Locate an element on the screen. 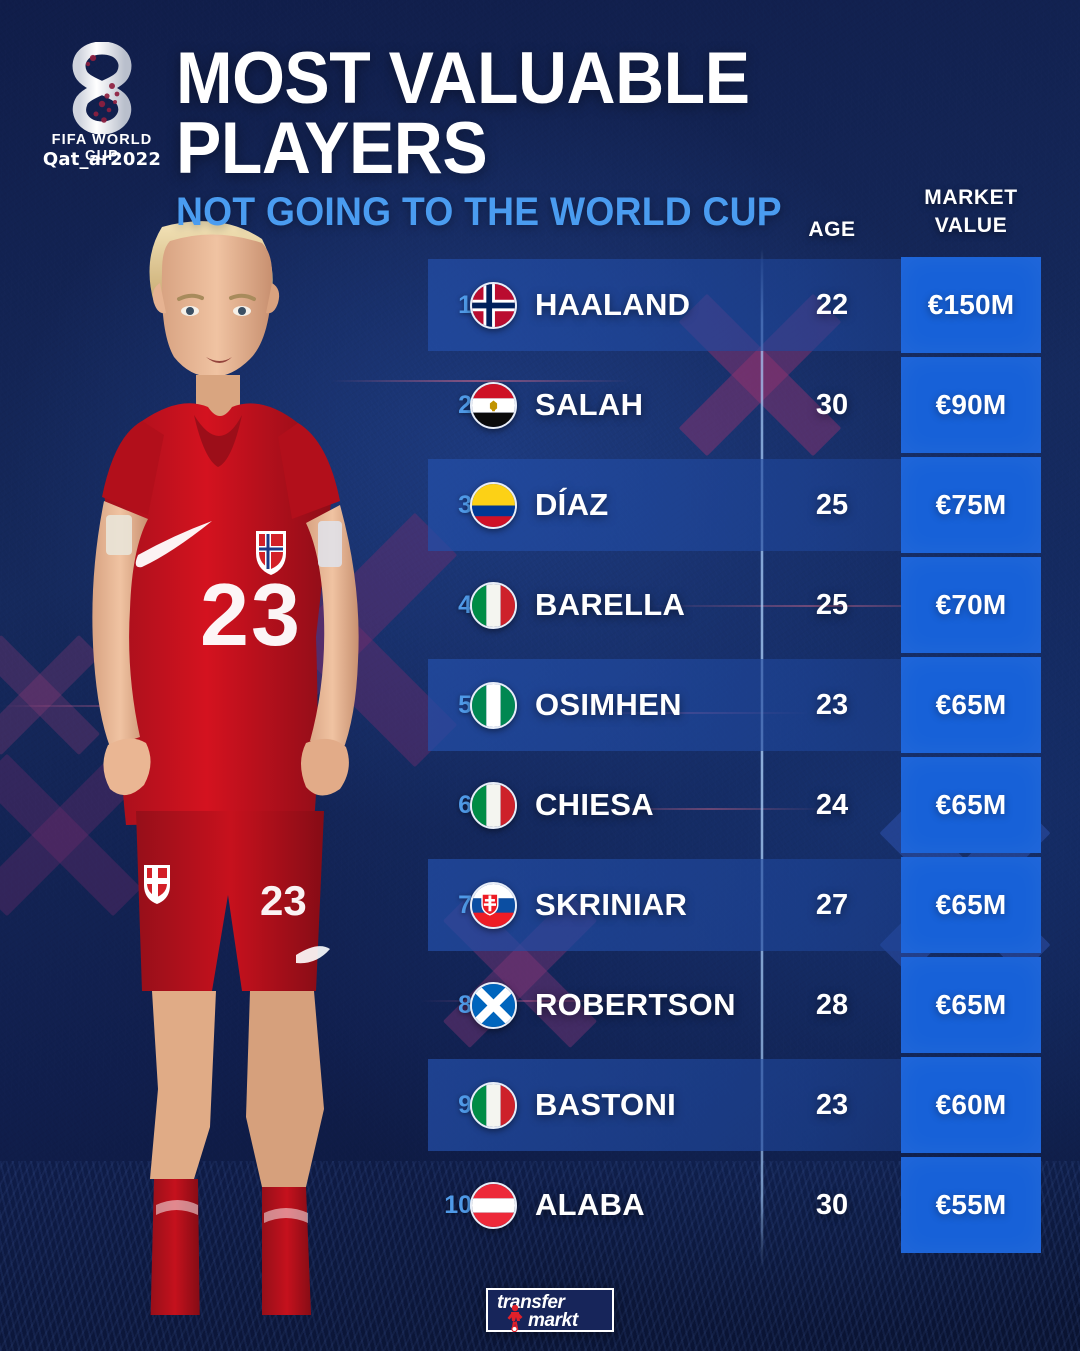  row-rank: 5 is located at coordinates (465, 704).